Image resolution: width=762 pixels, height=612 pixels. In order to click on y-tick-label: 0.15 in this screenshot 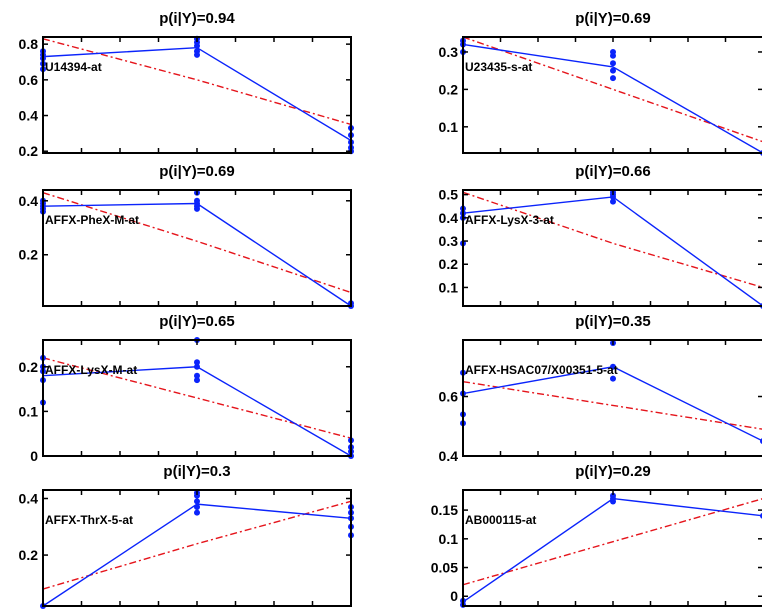, I will do `click(444, 510)`.